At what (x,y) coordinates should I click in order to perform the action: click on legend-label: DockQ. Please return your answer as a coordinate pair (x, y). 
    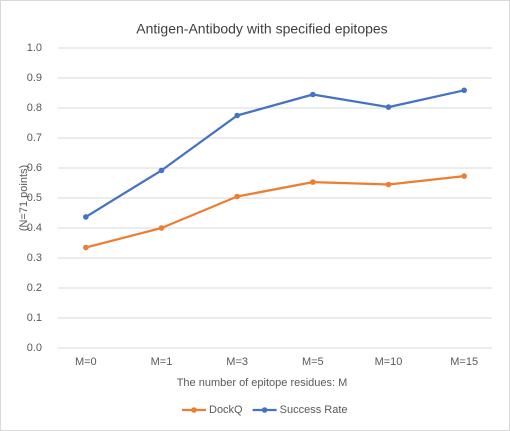
    Looking at the image, I should click on (226, 410).